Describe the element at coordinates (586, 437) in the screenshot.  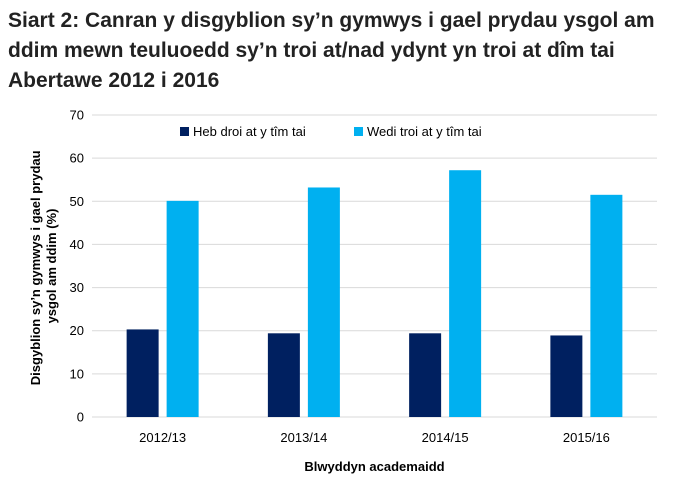
I see `x-tick-label-2015-16: 2015/16` at that location.